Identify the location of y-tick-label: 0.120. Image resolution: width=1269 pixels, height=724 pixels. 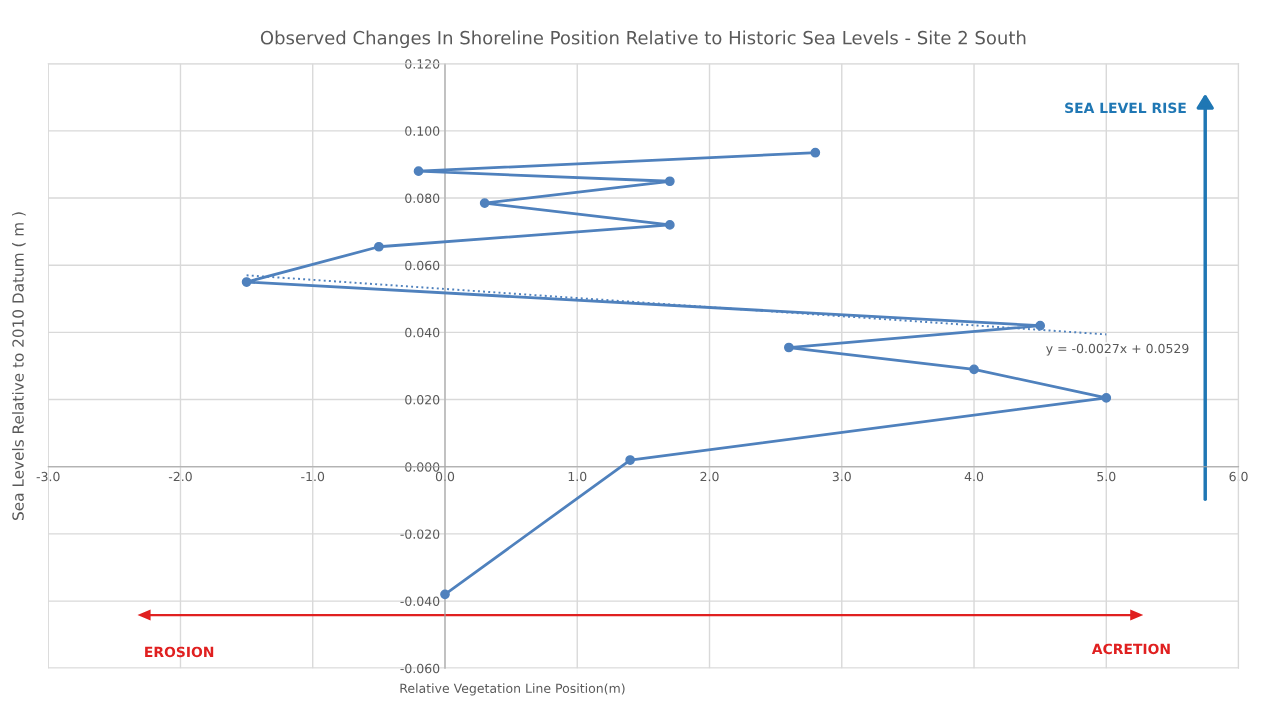
(422, 64).